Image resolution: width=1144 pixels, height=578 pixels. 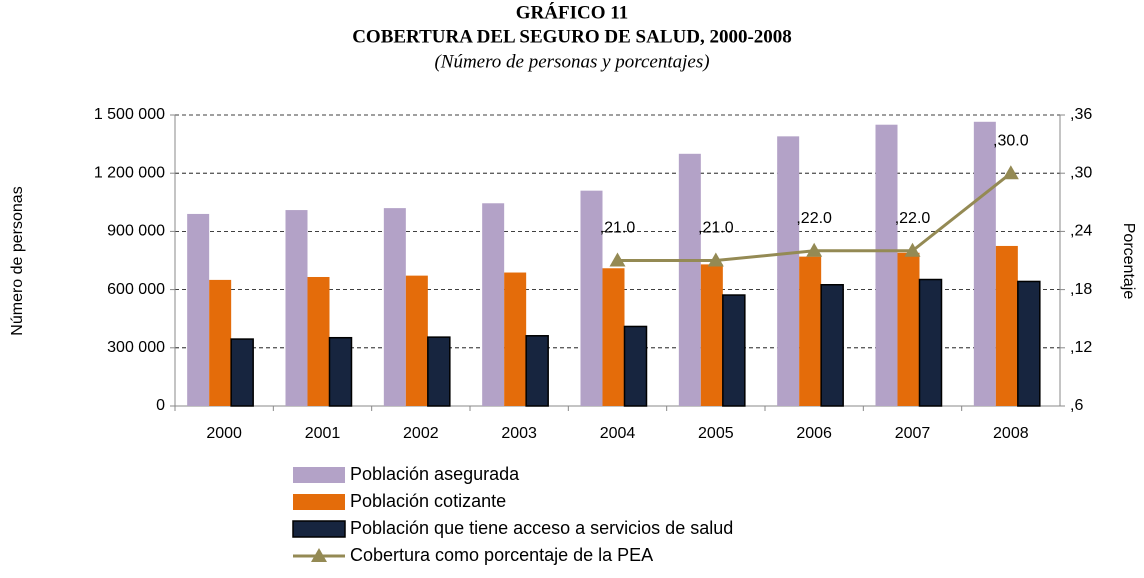 What do you see at coordinates (572, 12) in the screenshot?
I see `chart-title: GRÁFICO 11` at bounding box center [572, 12].